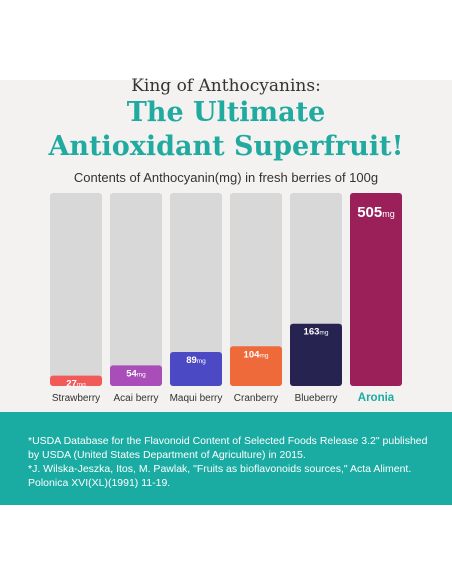 The height and width of the screenshot is (584, 452). Describe the element at coordinates (136, 289) in the screenshot. I see `bar-track-acai-berry` at that location.